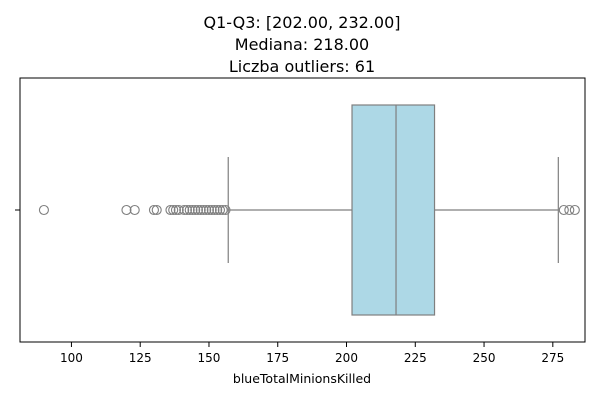 This screenshot has width=600, height=400. What do you see at coordinates (301, 22) in the screenshot?
I see `chart-title-line-1: Q1-Q3: [202.00, 232.00]` at bounding box center [301, 22].